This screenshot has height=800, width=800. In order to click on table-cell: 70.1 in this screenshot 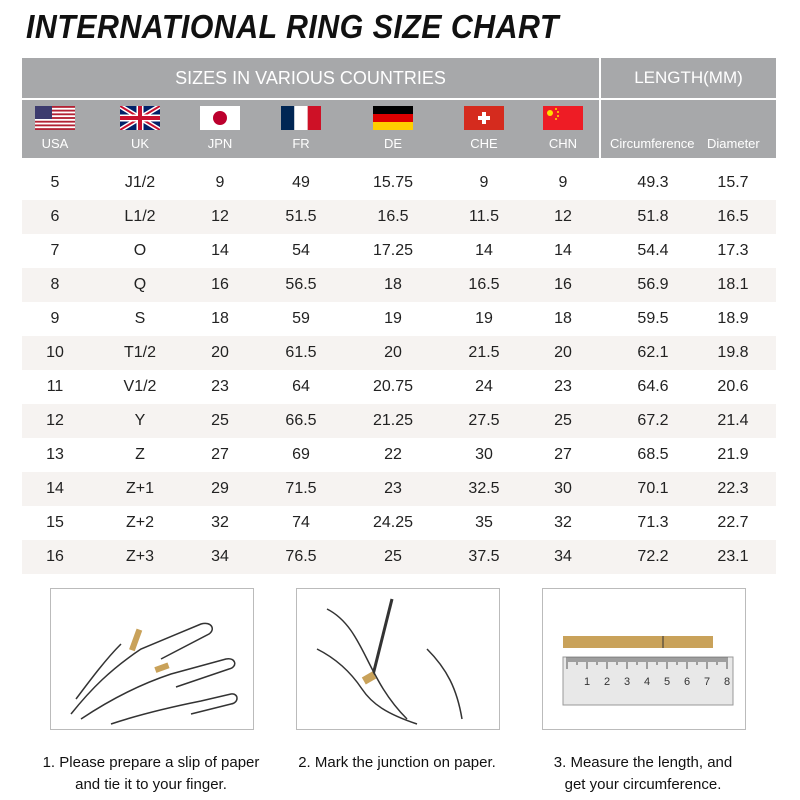, I will do `click(653, 488)`.